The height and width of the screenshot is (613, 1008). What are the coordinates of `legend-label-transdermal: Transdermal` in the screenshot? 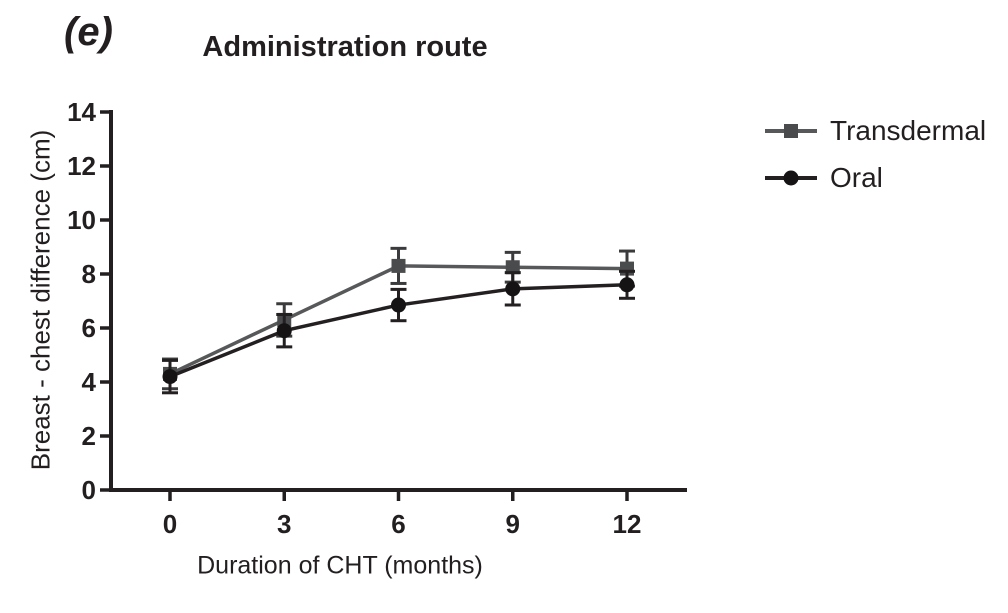 It's located at (908, 130).